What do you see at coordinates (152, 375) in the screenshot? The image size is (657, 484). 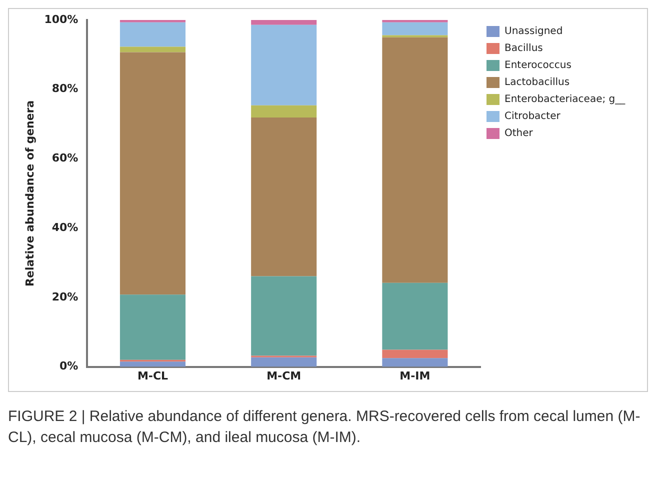 I see `x-tick-label: M-CL` at bounding box center [152, 375].